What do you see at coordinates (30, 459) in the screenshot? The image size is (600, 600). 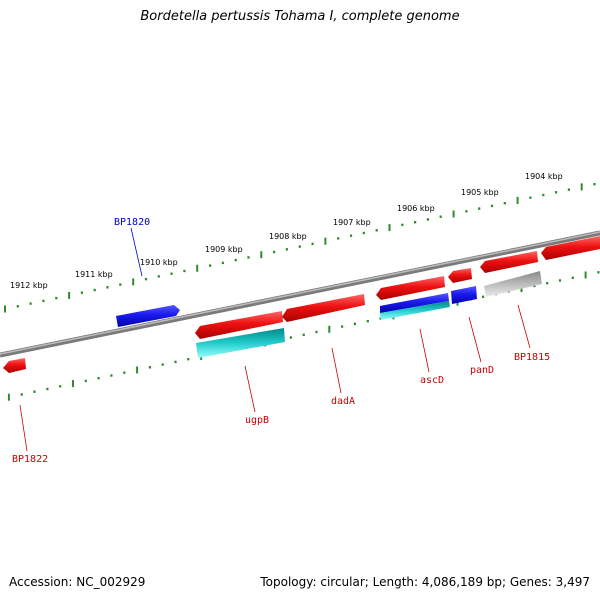 I see `gene-label-BP1822: BP1822` at bounding box center [30, 459].